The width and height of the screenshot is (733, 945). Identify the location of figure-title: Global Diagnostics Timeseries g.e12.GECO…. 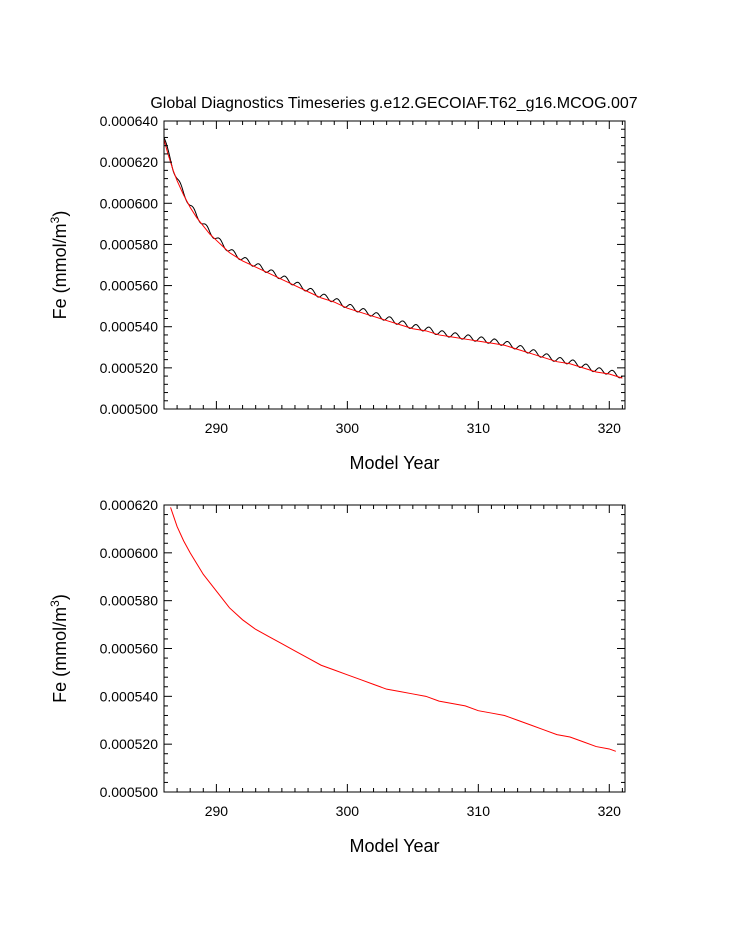
(393, 103).